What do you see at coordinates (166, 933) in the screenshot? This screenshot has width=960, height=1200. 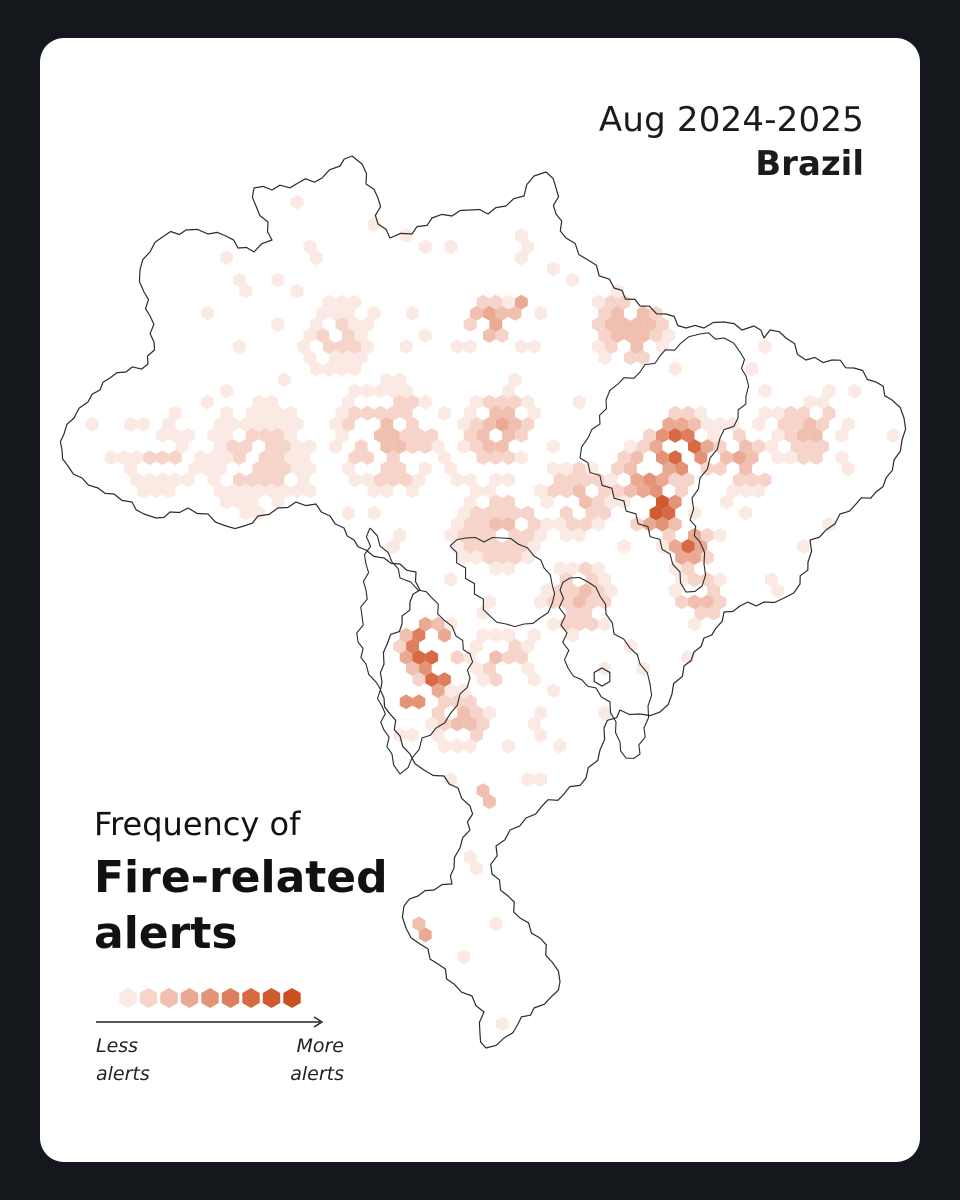 I see `legend-title-line2: alerts` at bounding box center [166, 933].